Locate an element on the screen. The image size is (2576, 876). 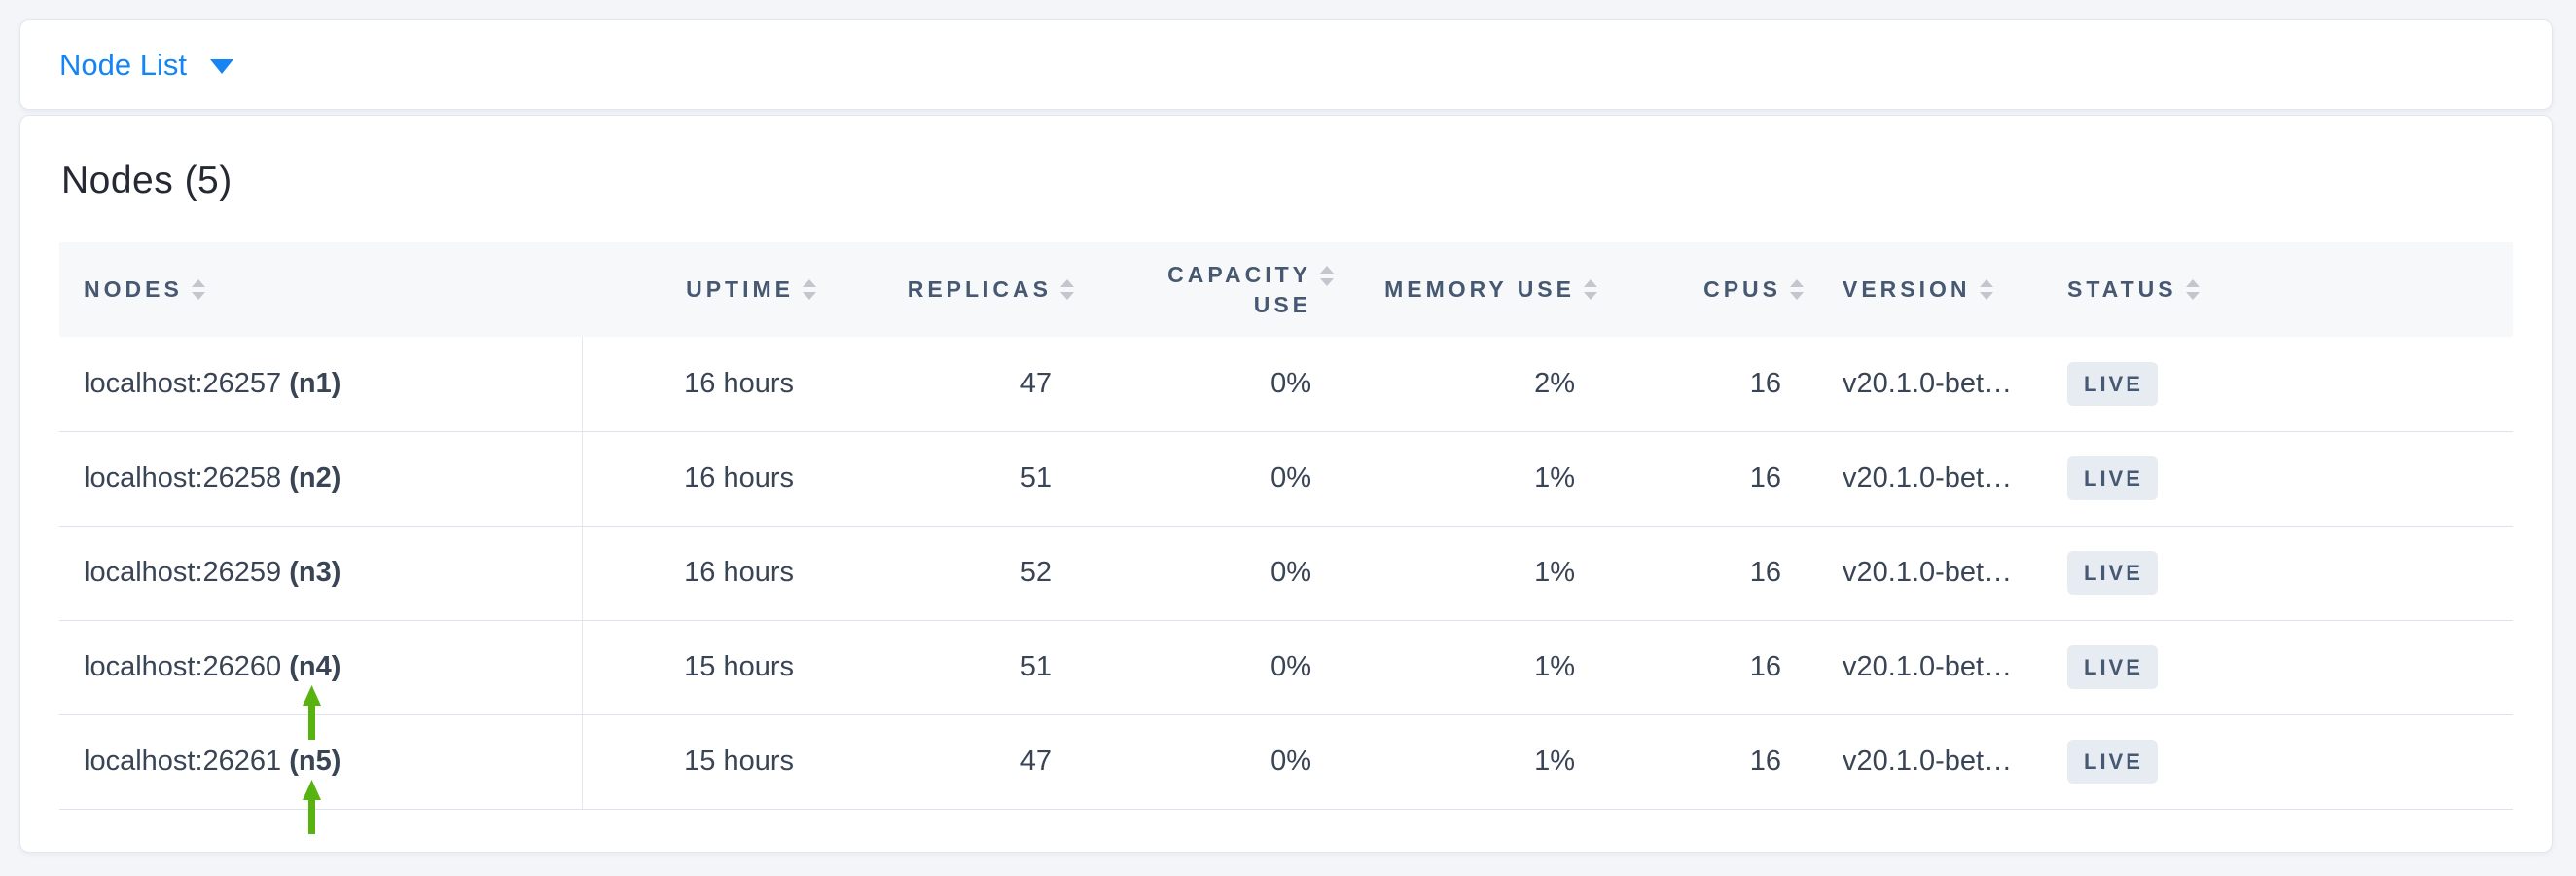
node-id: (n5) is located at coordinates (315, 762).